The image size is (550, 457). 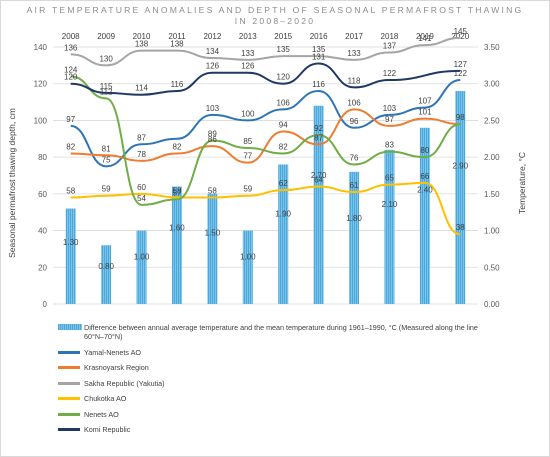 What do you see at coordinates (112, 352) in the screenshot?
I see `legend-label-yamal-nenets: Yamal-Nenets AO` at bounding box center [112, 352].